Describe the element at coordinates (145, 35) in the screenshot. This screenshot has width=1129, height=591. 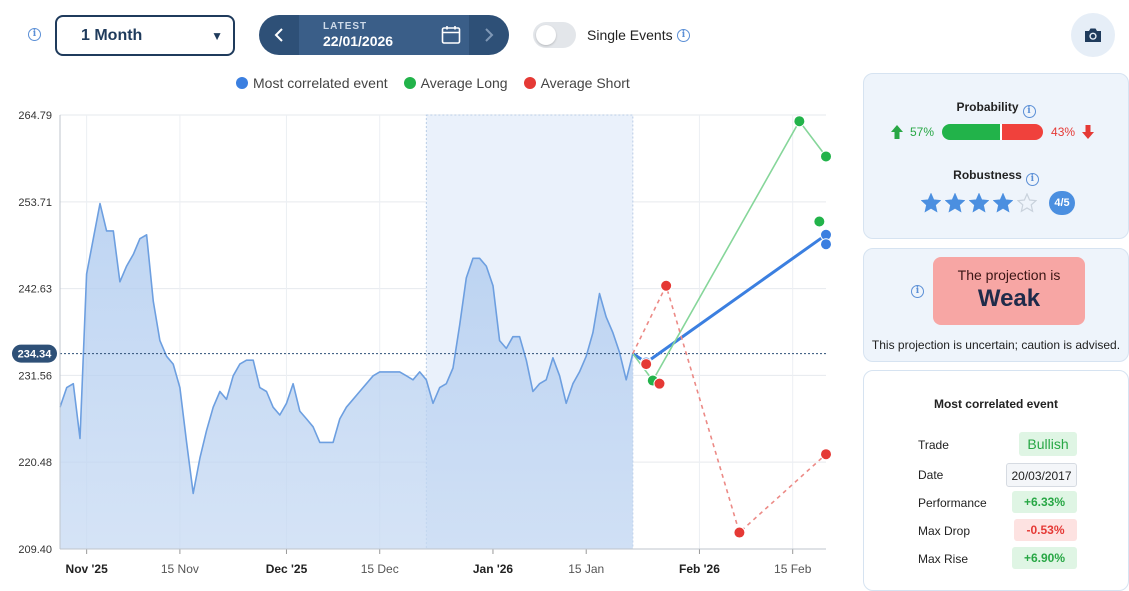
I see `period-select: 1 Month ▼` at that location.